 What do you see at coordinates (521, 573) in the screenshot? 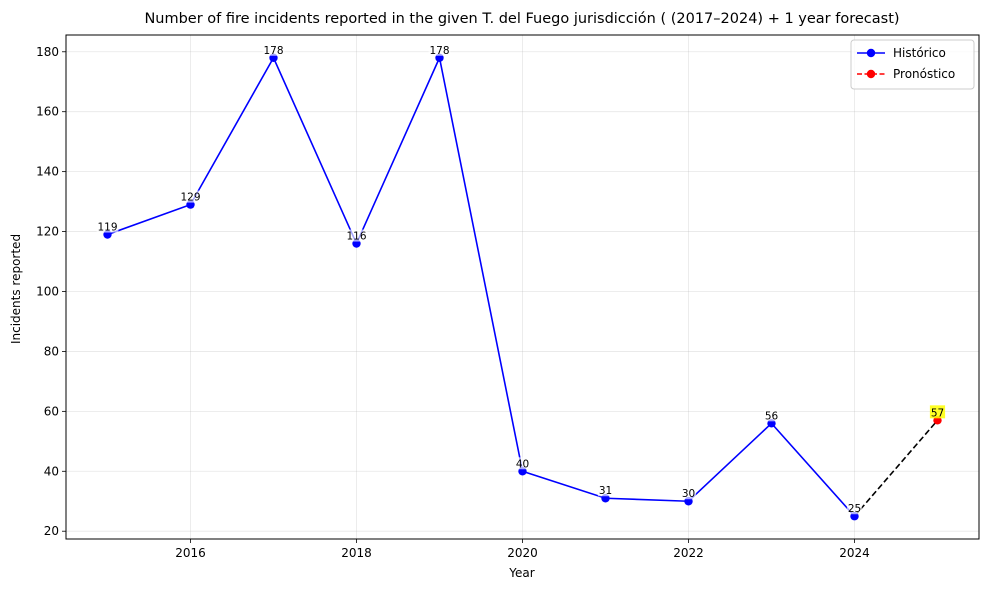
I see `x-axis-title: Year` at bounding box center [521, 573].